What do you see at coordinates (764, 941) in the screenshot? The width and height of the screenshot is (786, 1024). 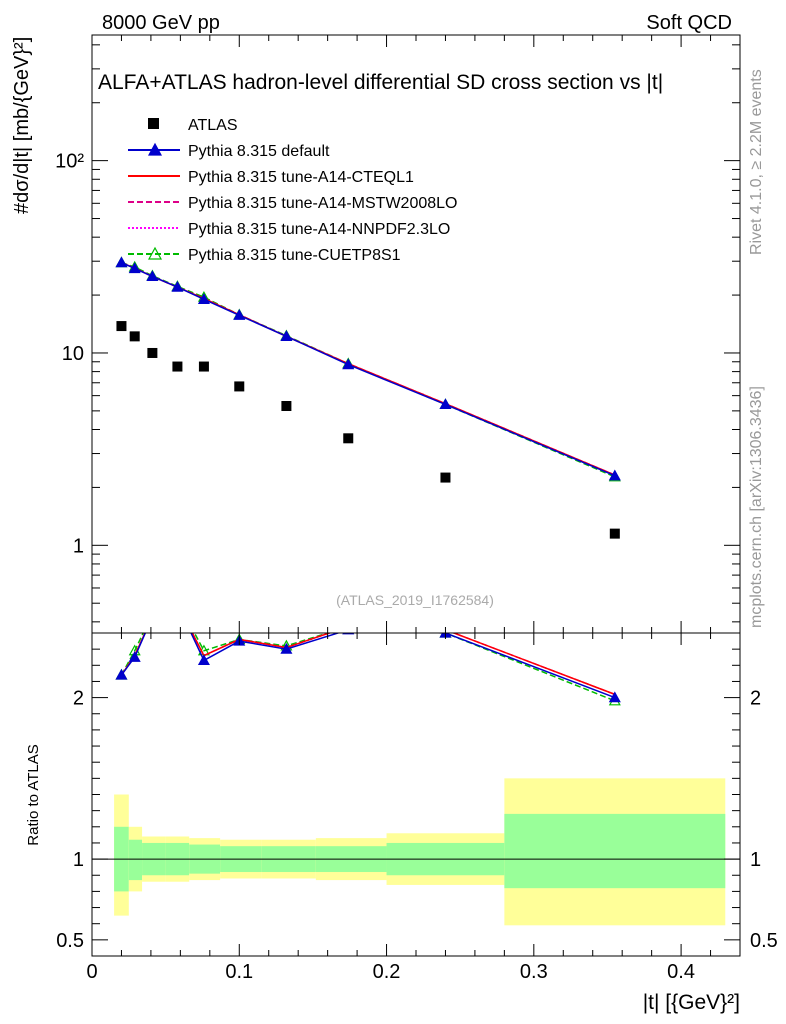 I see `ratio-y-tick-label-right: 0.5` at bounding box center [764, 941].